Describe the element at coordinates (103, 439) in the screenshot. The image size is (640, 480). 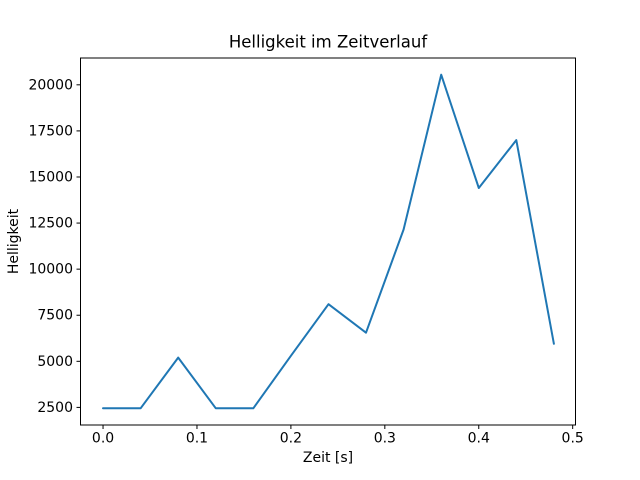
I see `x-tick-label: 0.0` at that location.